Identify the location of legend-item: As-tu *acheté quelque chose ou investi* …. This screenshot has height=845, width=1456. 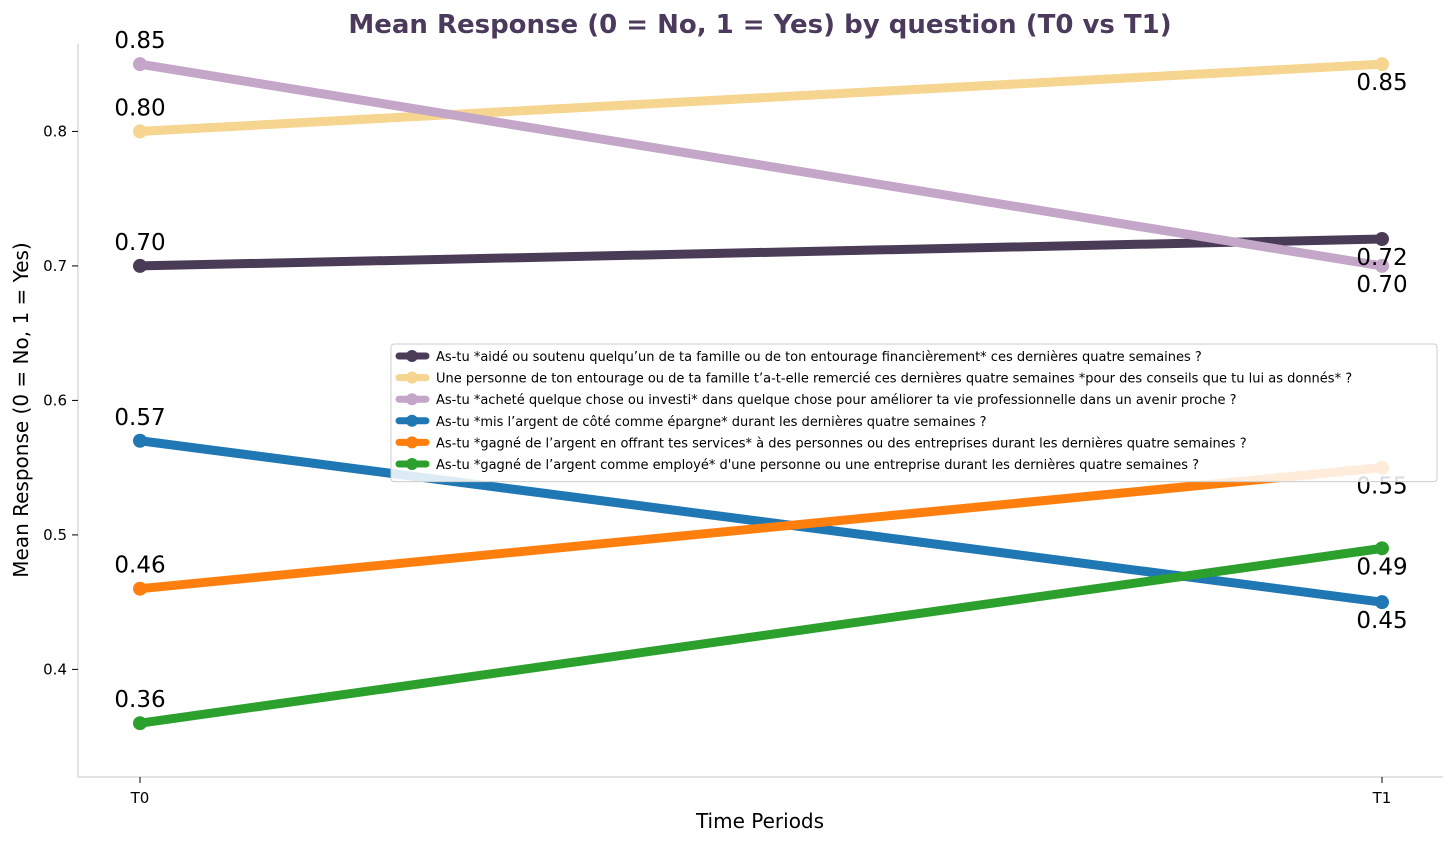
(816, 400).